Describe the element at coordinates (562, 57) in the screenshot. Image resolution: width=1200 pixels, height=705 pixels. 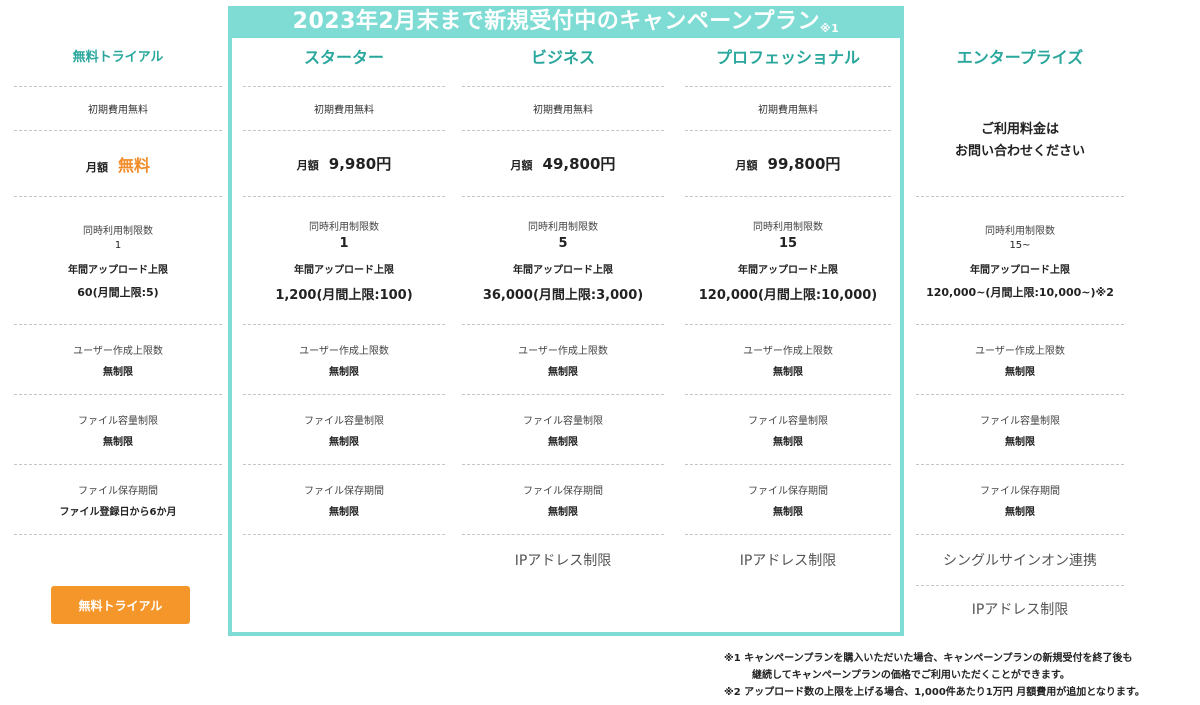
I see `plan-name-business: ビジネス` at that location.